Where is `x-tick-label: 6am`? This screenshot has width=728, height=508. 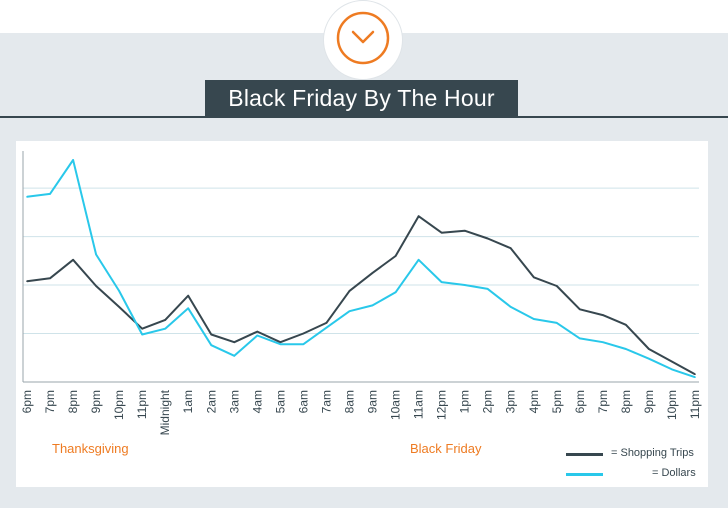
x-tick-label: 6am is located at coordinates (303, 401).